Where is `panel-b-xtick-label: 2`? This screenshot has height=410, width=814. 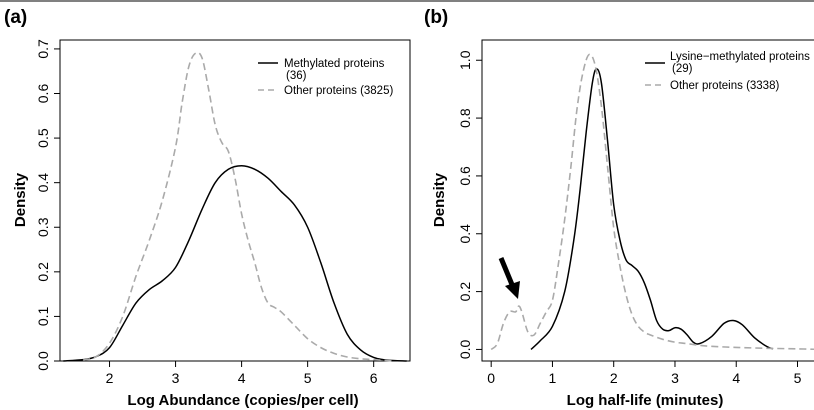
panel-b-xtick-label: 2 is located at coordinates (614, 378).